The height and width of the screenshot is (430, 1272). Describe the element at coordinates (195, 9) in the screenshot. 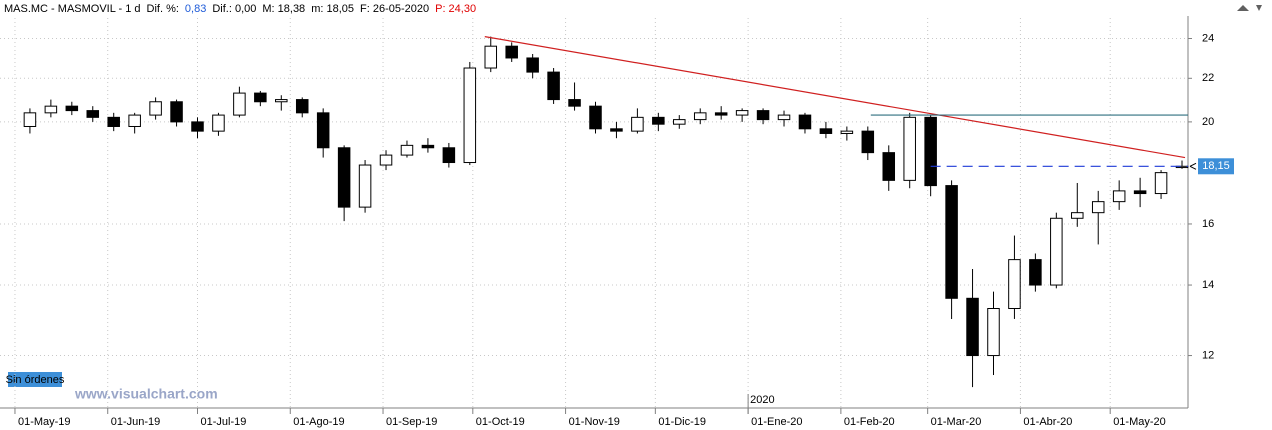

I see `header-field: 0,83` at that location.